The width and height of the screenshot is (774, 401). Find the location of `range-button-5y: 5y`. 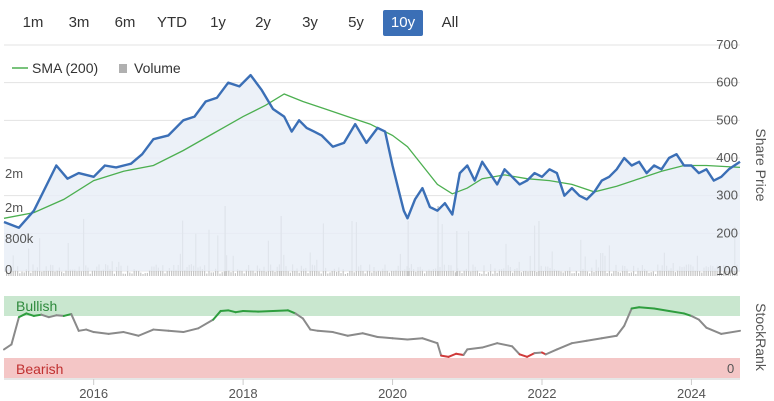

range-button-5y: 5y is located at coordinates (356, 22).